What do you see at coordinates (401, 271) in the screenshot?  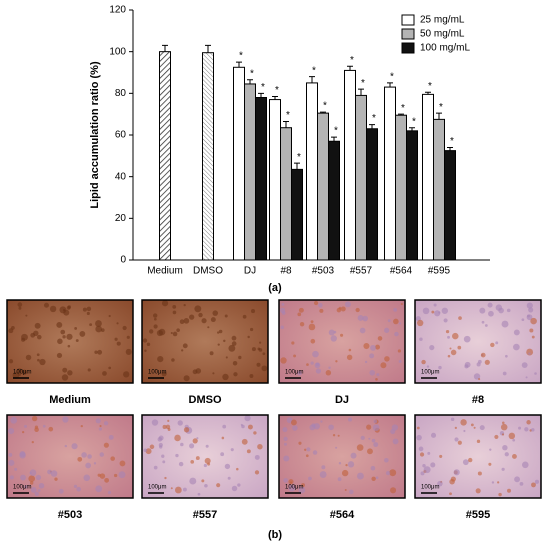 I see `x-tick-label: #564` at bounding box center [401, 271].